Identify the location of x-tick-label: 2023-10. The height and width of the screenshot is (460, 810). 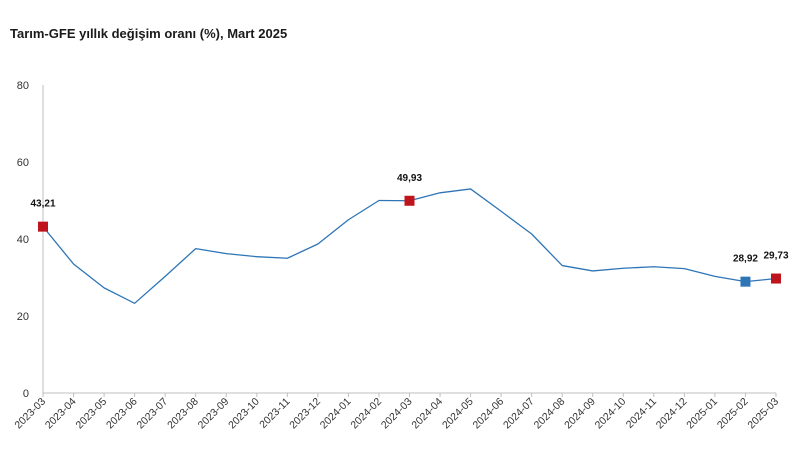
(244, 414).